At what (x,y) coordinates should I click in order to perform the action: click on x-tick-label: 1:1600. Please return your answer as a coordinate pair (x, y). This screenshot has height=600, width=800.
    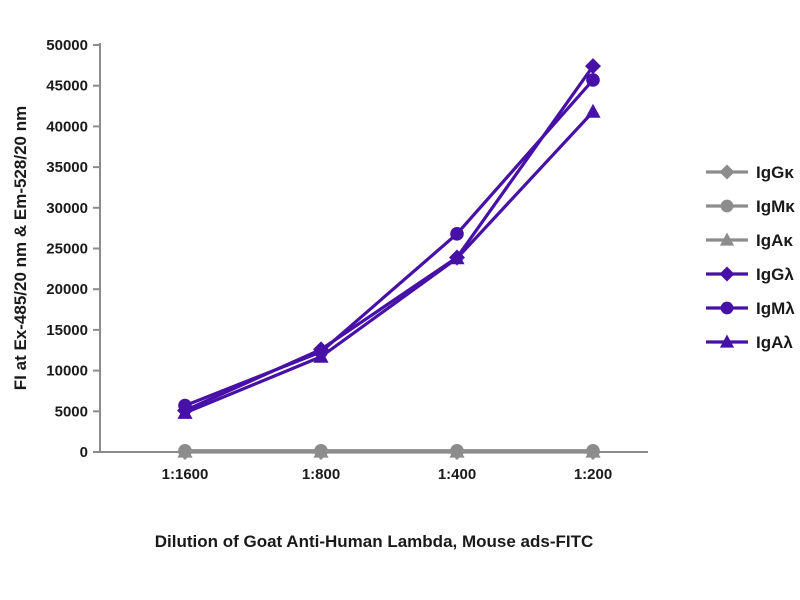
    Looking at the image, I should click on (185, 474).